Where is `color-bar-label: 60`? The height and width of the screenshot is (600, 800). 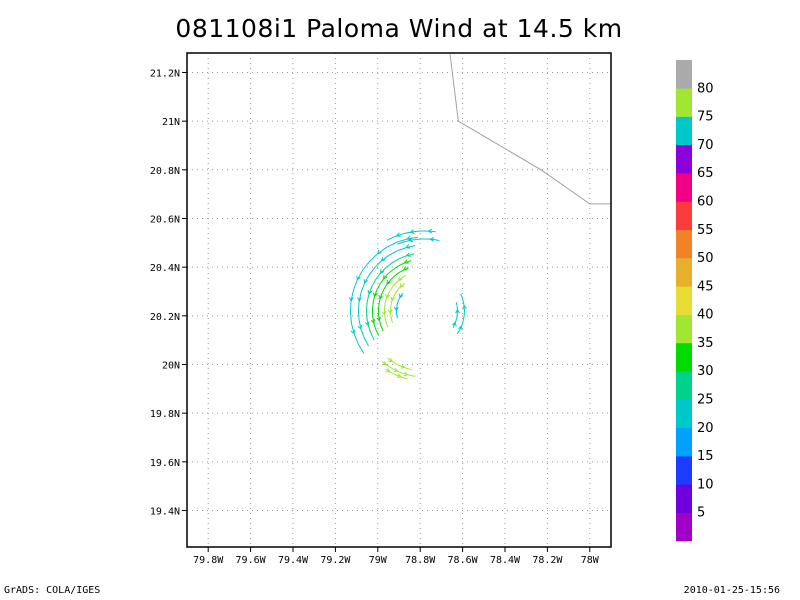 color-bar-label: 60 is located at coordinates (705, 202).